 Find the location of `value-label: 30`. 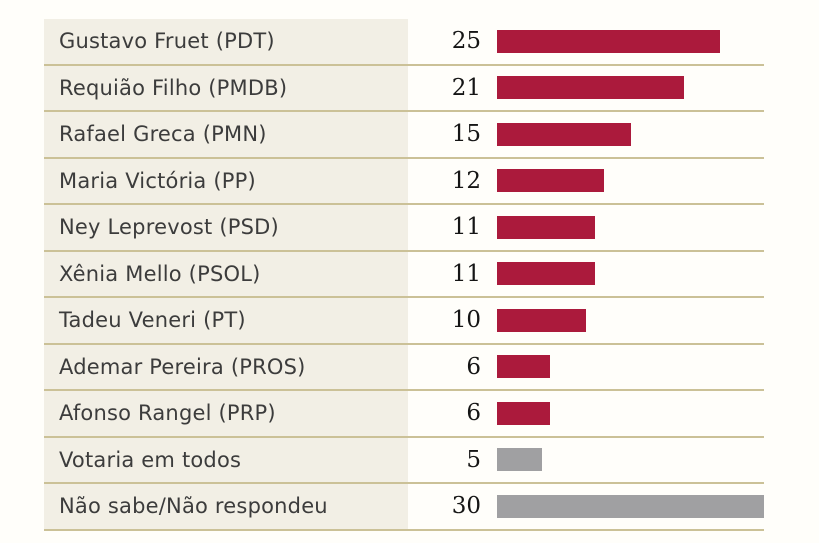

value-label: 30 is located at coordinates (466, 506).